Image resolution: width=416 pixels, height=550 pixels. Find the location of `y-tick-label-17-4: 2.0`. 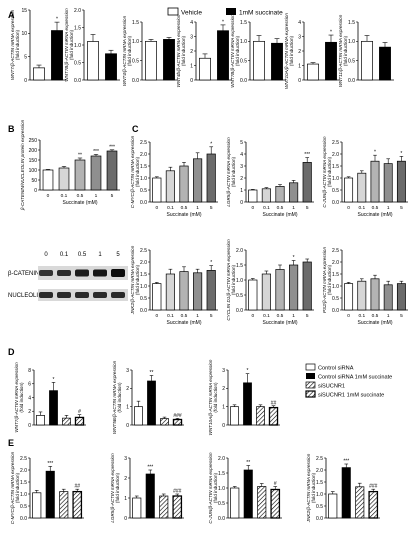

y-tick-label-17-4: 2.0 is located at coordinates (23, 471).